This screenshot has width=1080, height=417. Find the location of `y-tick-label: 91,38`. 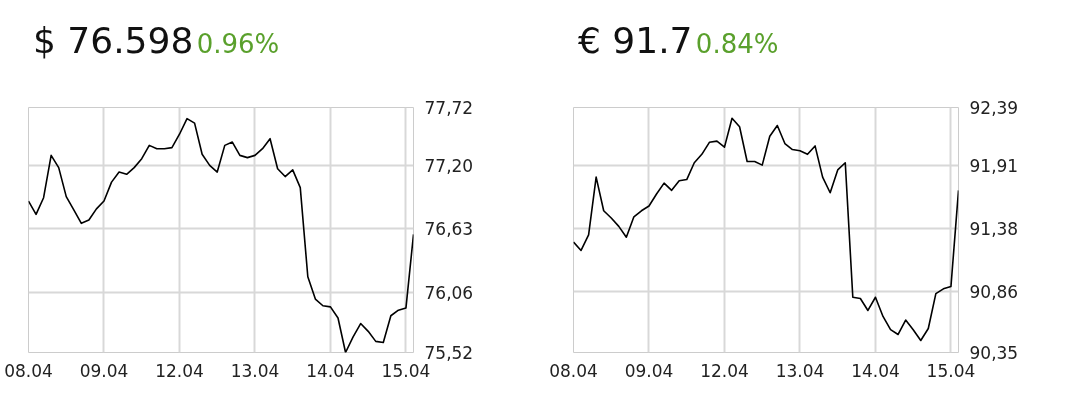

y-tick-label: 91,38 is located at coordinates (994, 229).